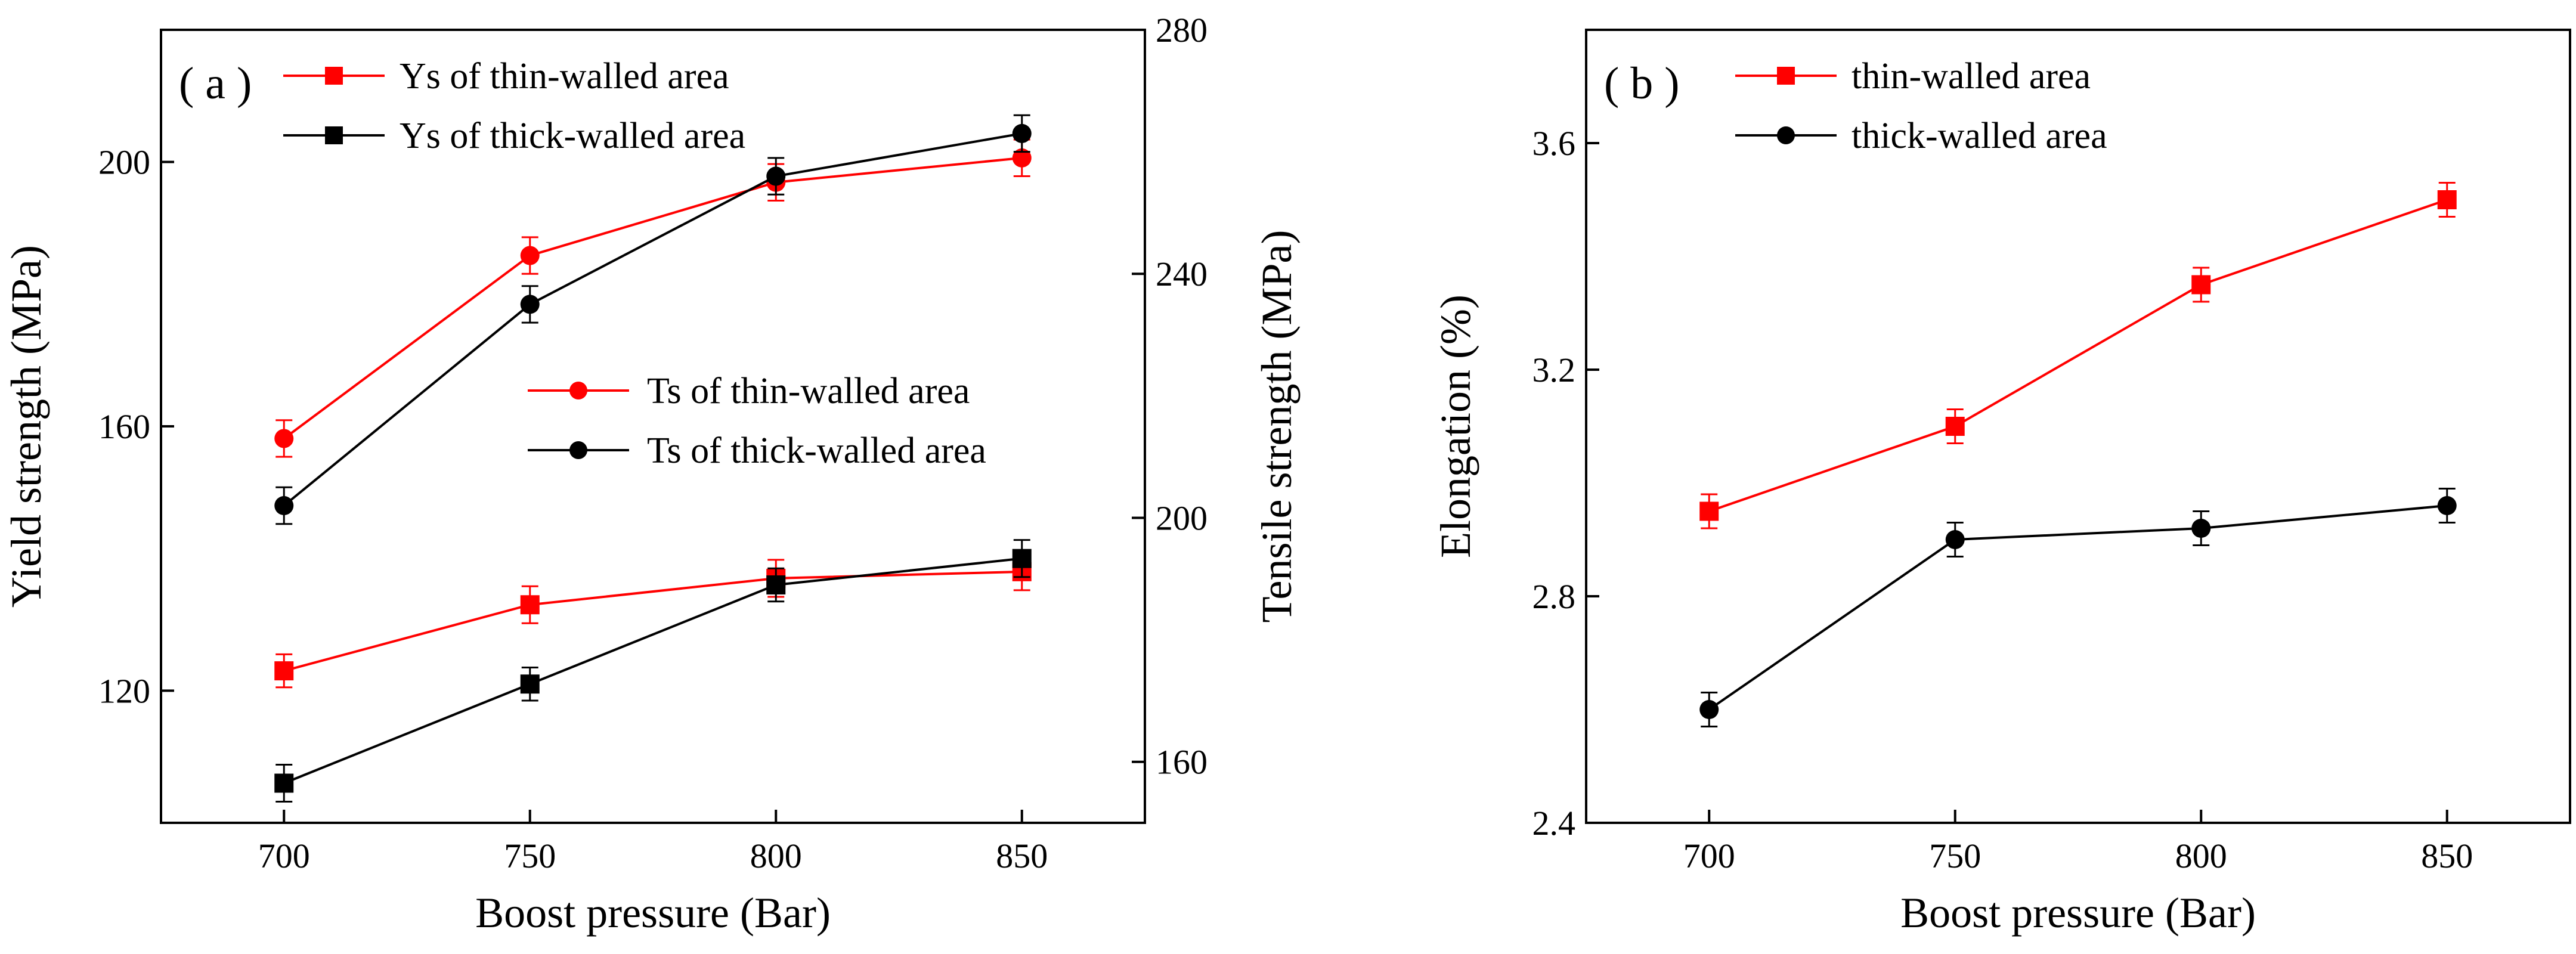  I want to click on panel-a-right-y-tick-label: 200, so click(1182, 517).